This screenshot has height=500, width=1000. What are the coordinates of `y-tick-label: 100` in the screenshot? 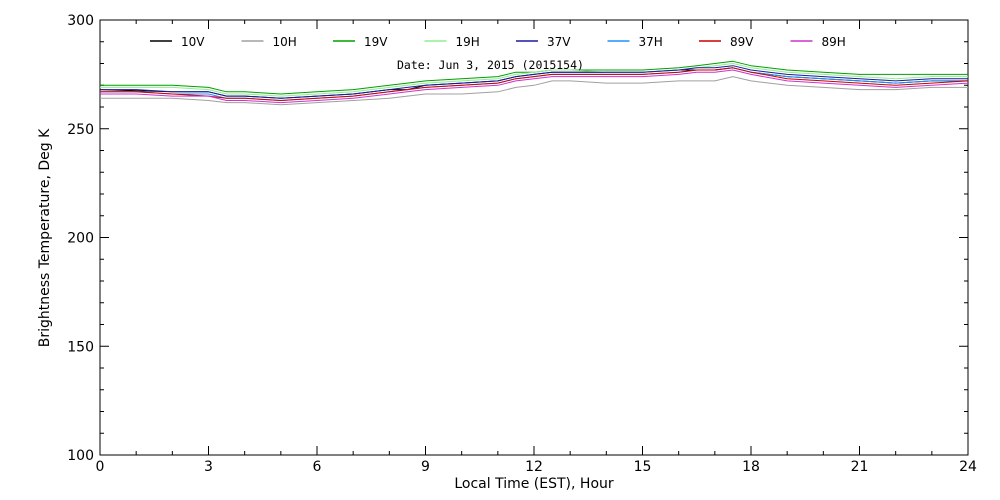 It's located at (80, 456).